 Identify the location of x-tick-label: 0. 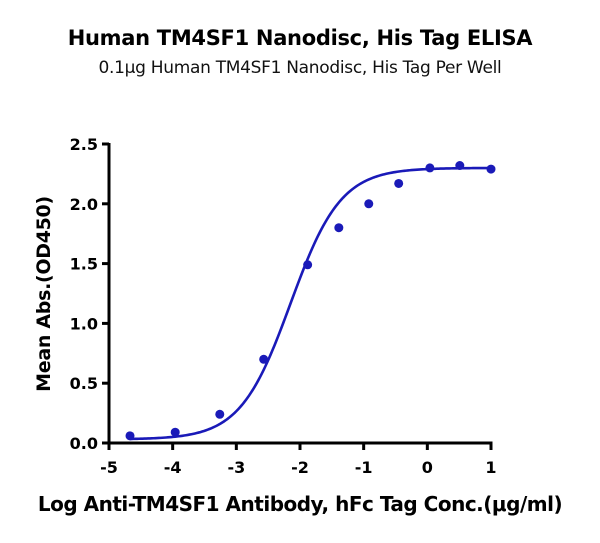
(427, 467).